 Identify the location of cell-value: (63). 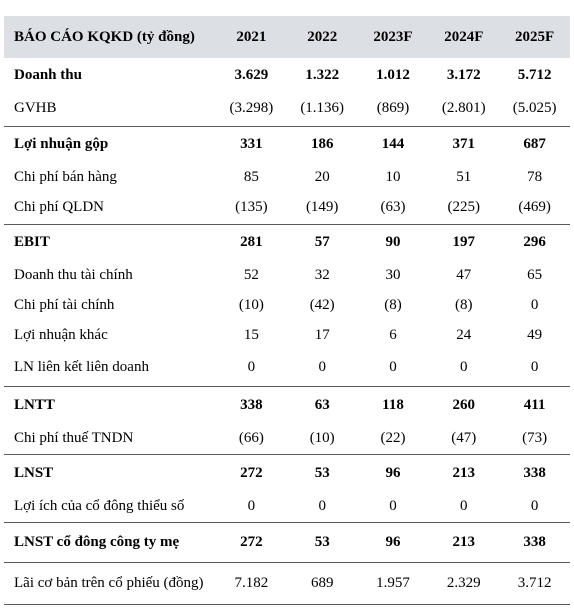
(393, 207).